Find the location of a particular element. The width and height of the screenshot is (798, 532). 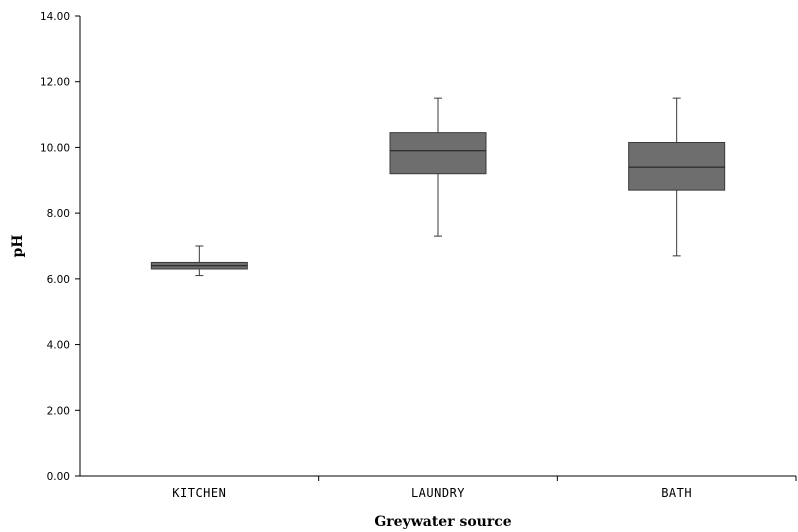

x-tick-label: LAUNDRY is located at coordinates (438, 493).